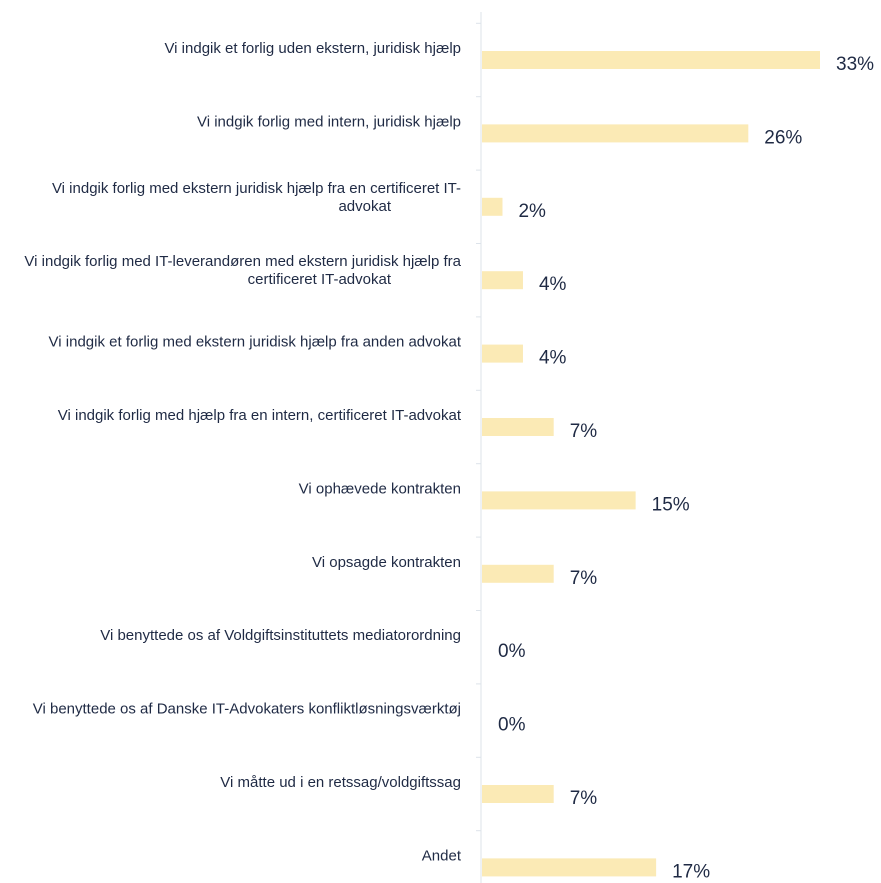  I want to click on data-label: 15%, so click(671, 504).